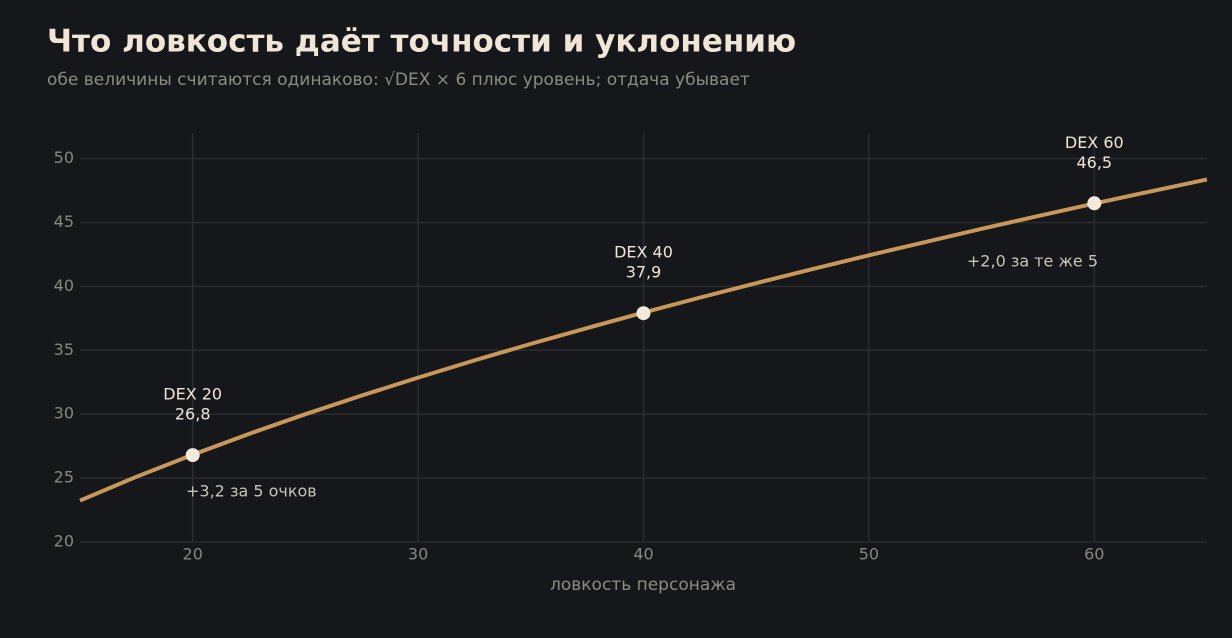 The height and width of the screenshot is (638, 1232). I want to click on y-tick-label: 40, so click(64, 285).